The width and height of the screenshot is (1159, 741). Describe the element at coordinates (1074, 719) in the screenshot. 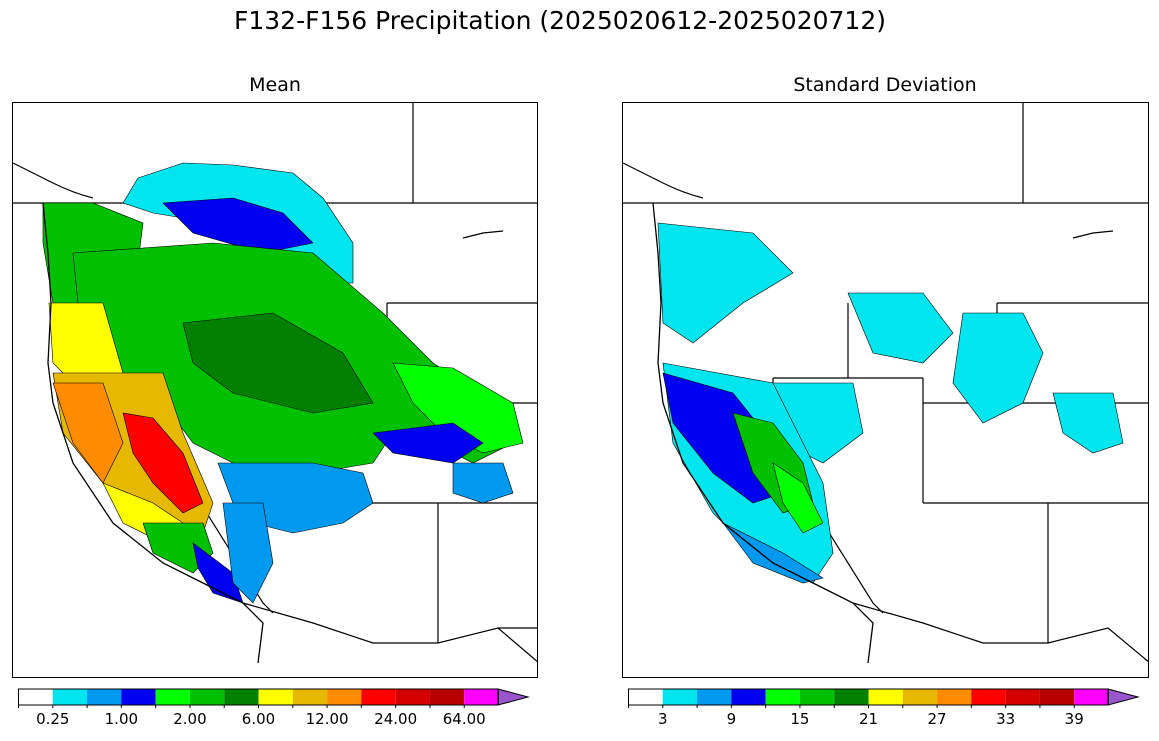

I see `std-colorbar-tick-label: 39` at that location.